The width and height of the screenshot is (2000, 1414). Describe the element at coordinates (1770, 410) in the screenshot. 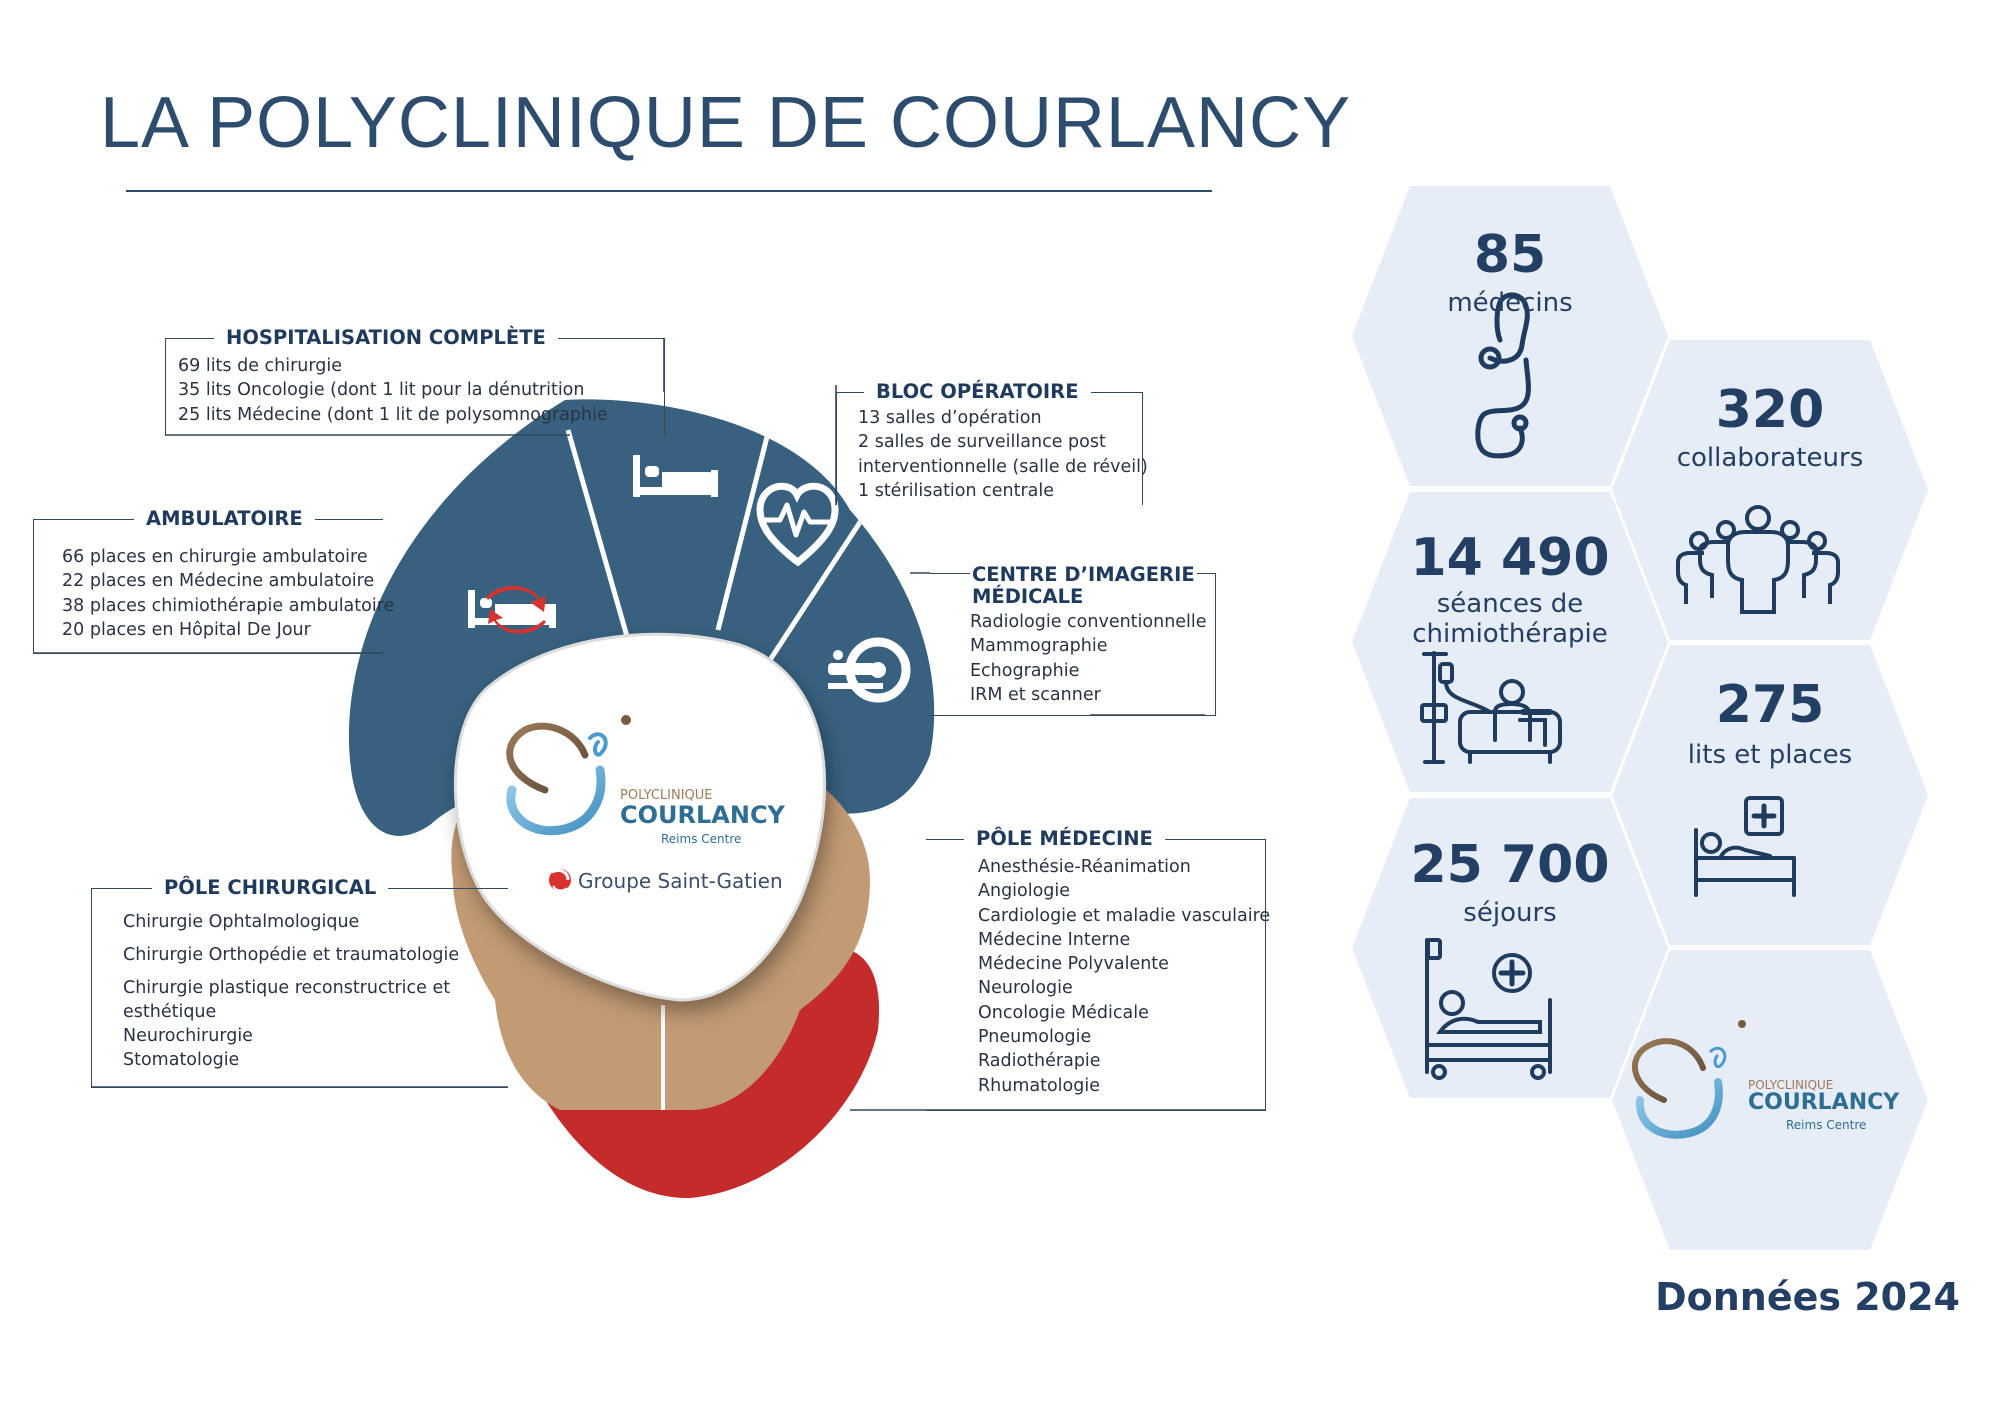

I see `stat-collaborateurs-value: 320` at that location.